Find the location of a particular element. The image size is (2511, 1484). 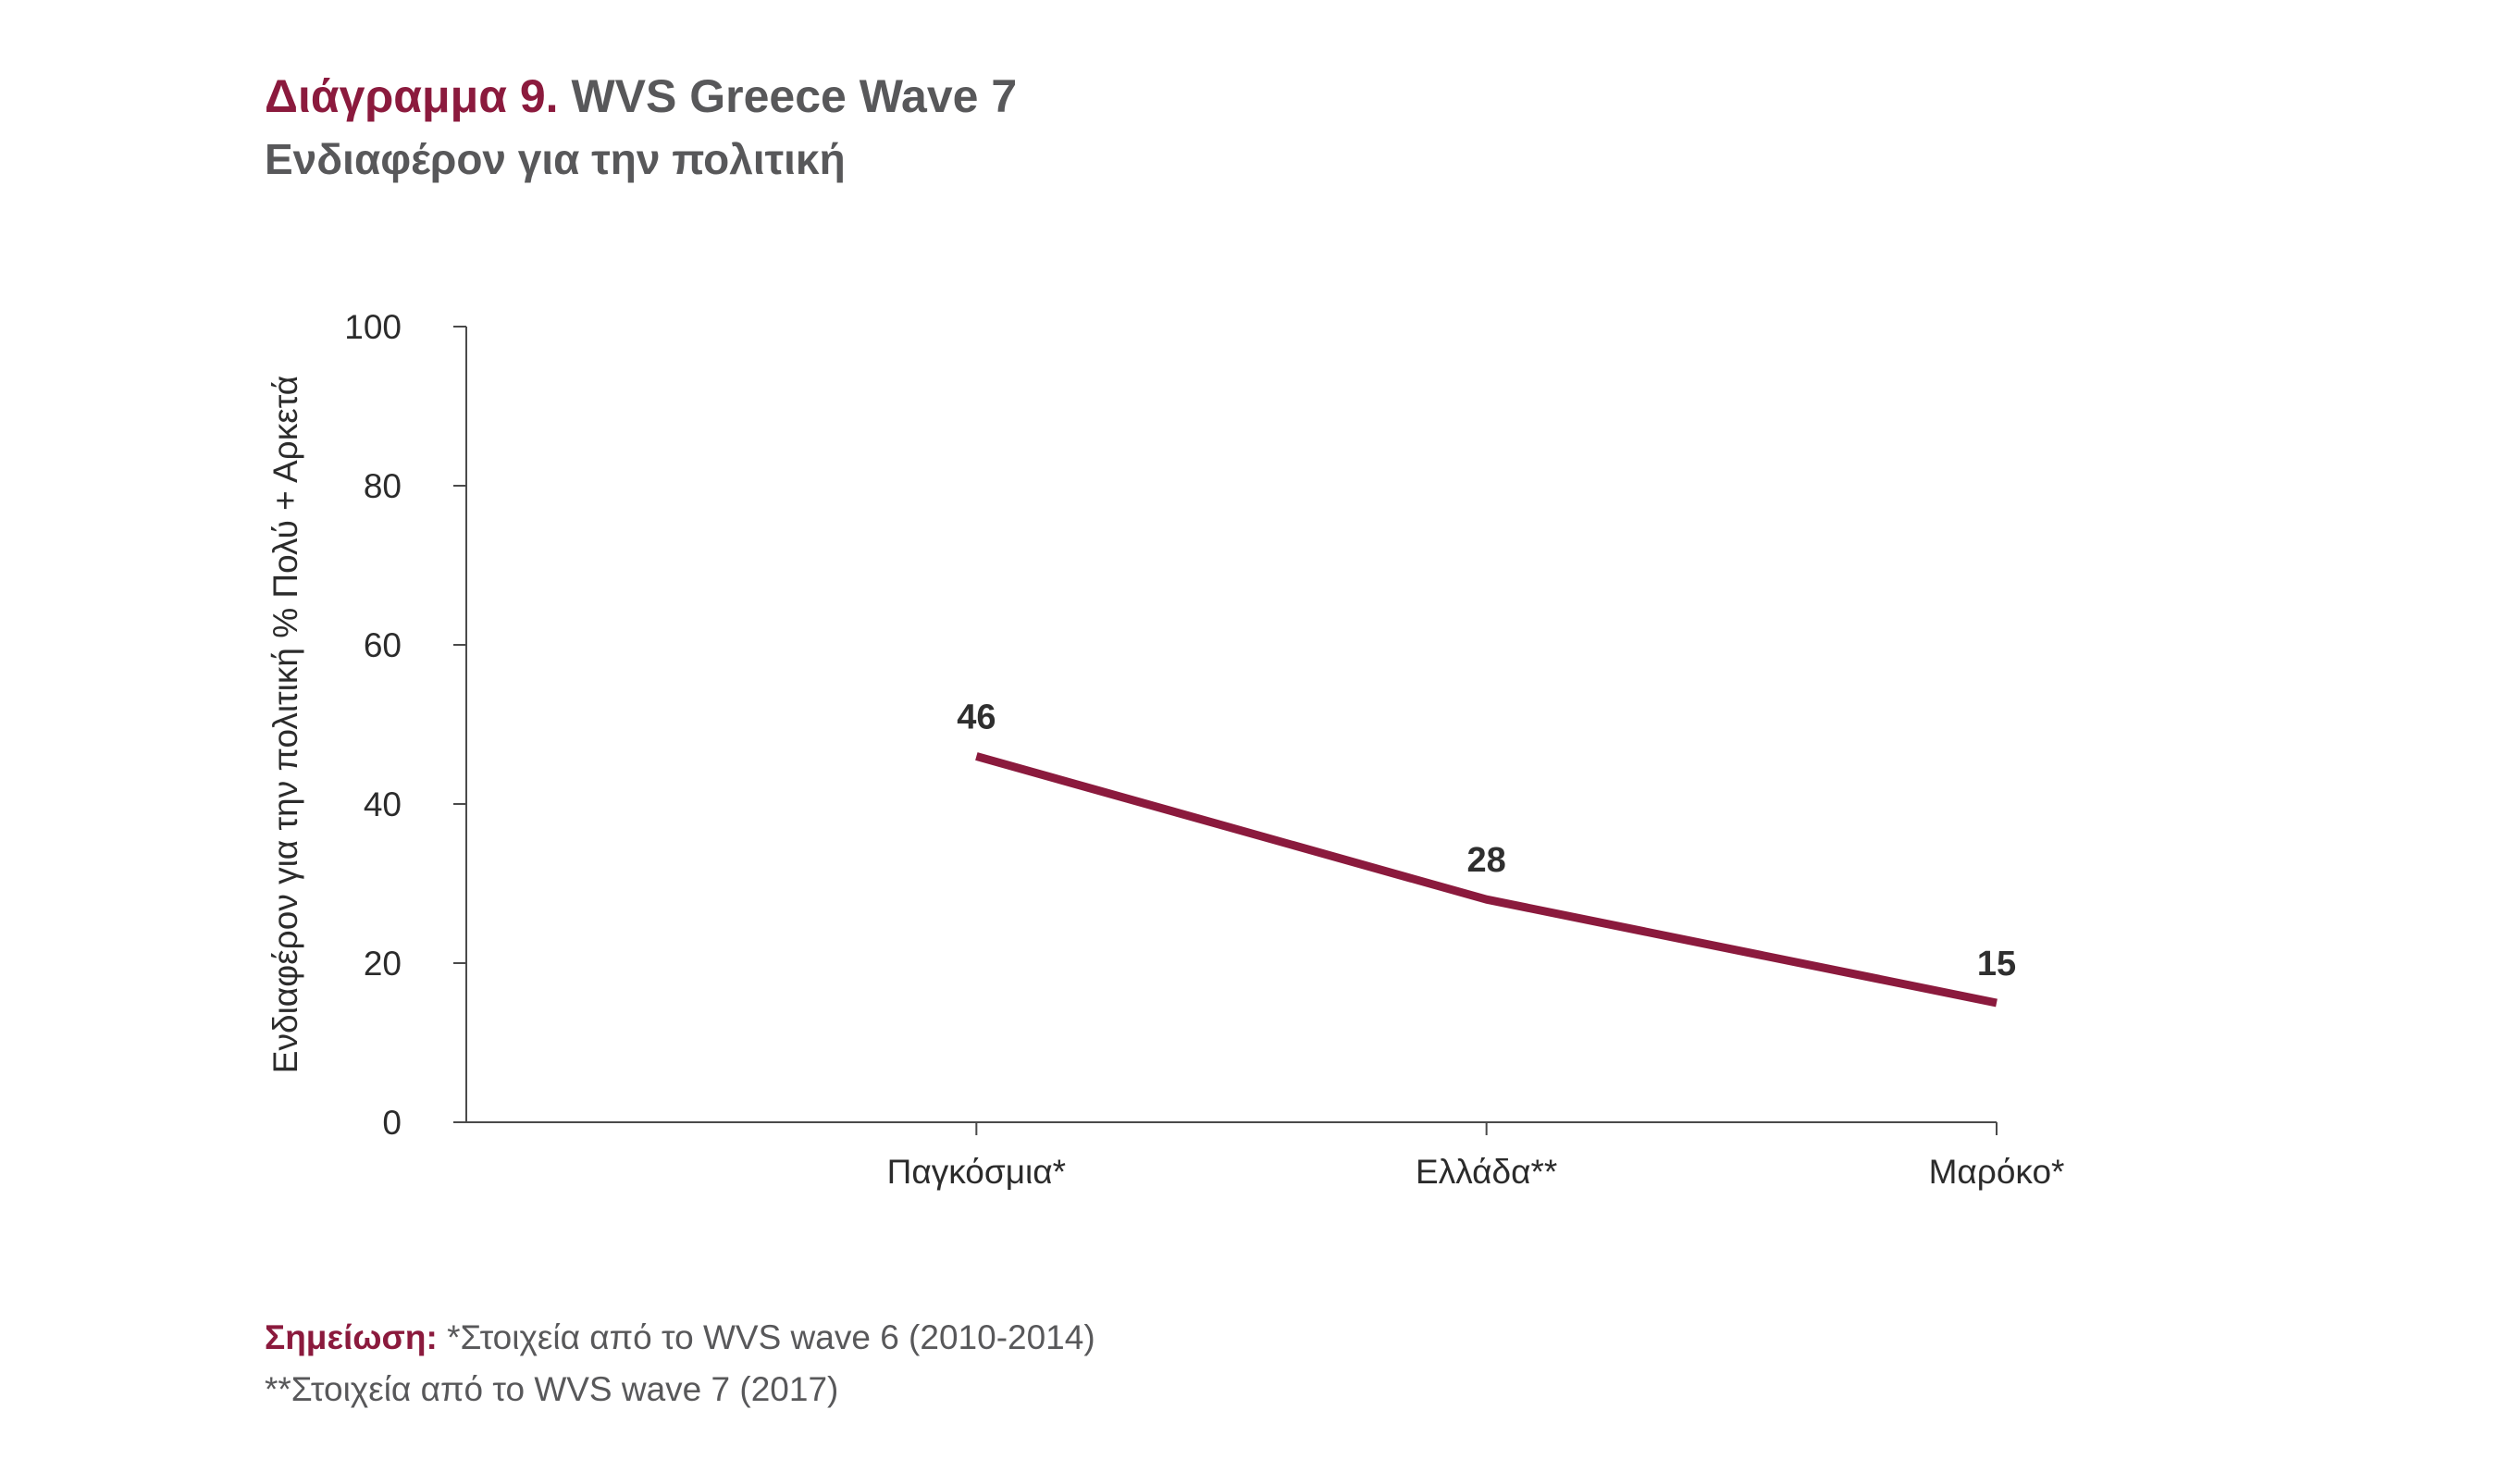

y-tick-label: 60 is located at coordinates (383, 645).